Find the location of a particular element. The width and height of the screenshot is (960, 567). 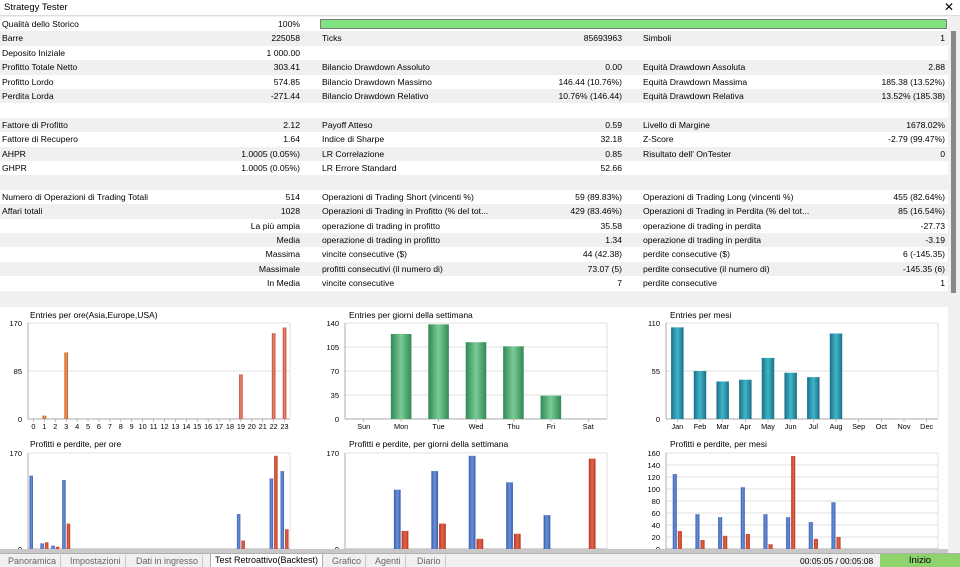

stat-label: profitti consecutivi (il numero di) is located at coordinates (382, 268).